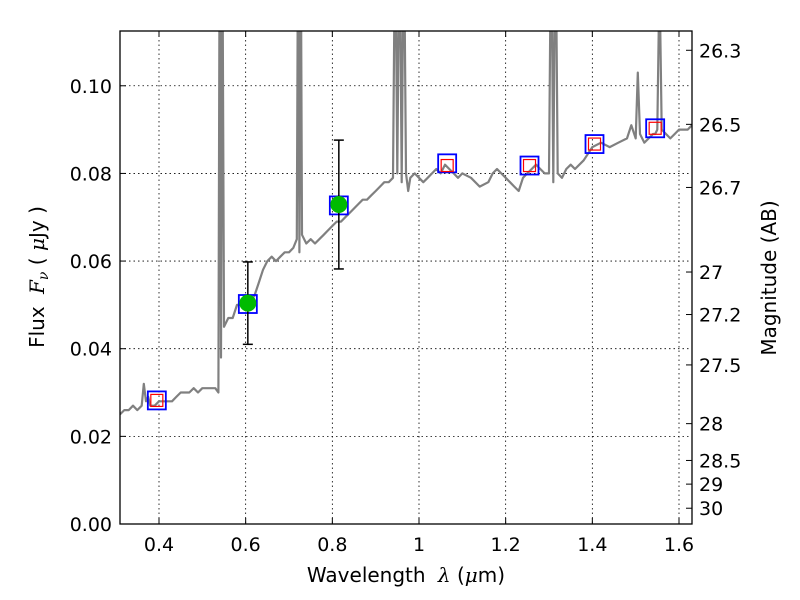 The height and width of the screenshot is (600, 800). Describe the element at coordinates (419, 545) in the screenshot. I see `x-tick-label: 1` at that location.